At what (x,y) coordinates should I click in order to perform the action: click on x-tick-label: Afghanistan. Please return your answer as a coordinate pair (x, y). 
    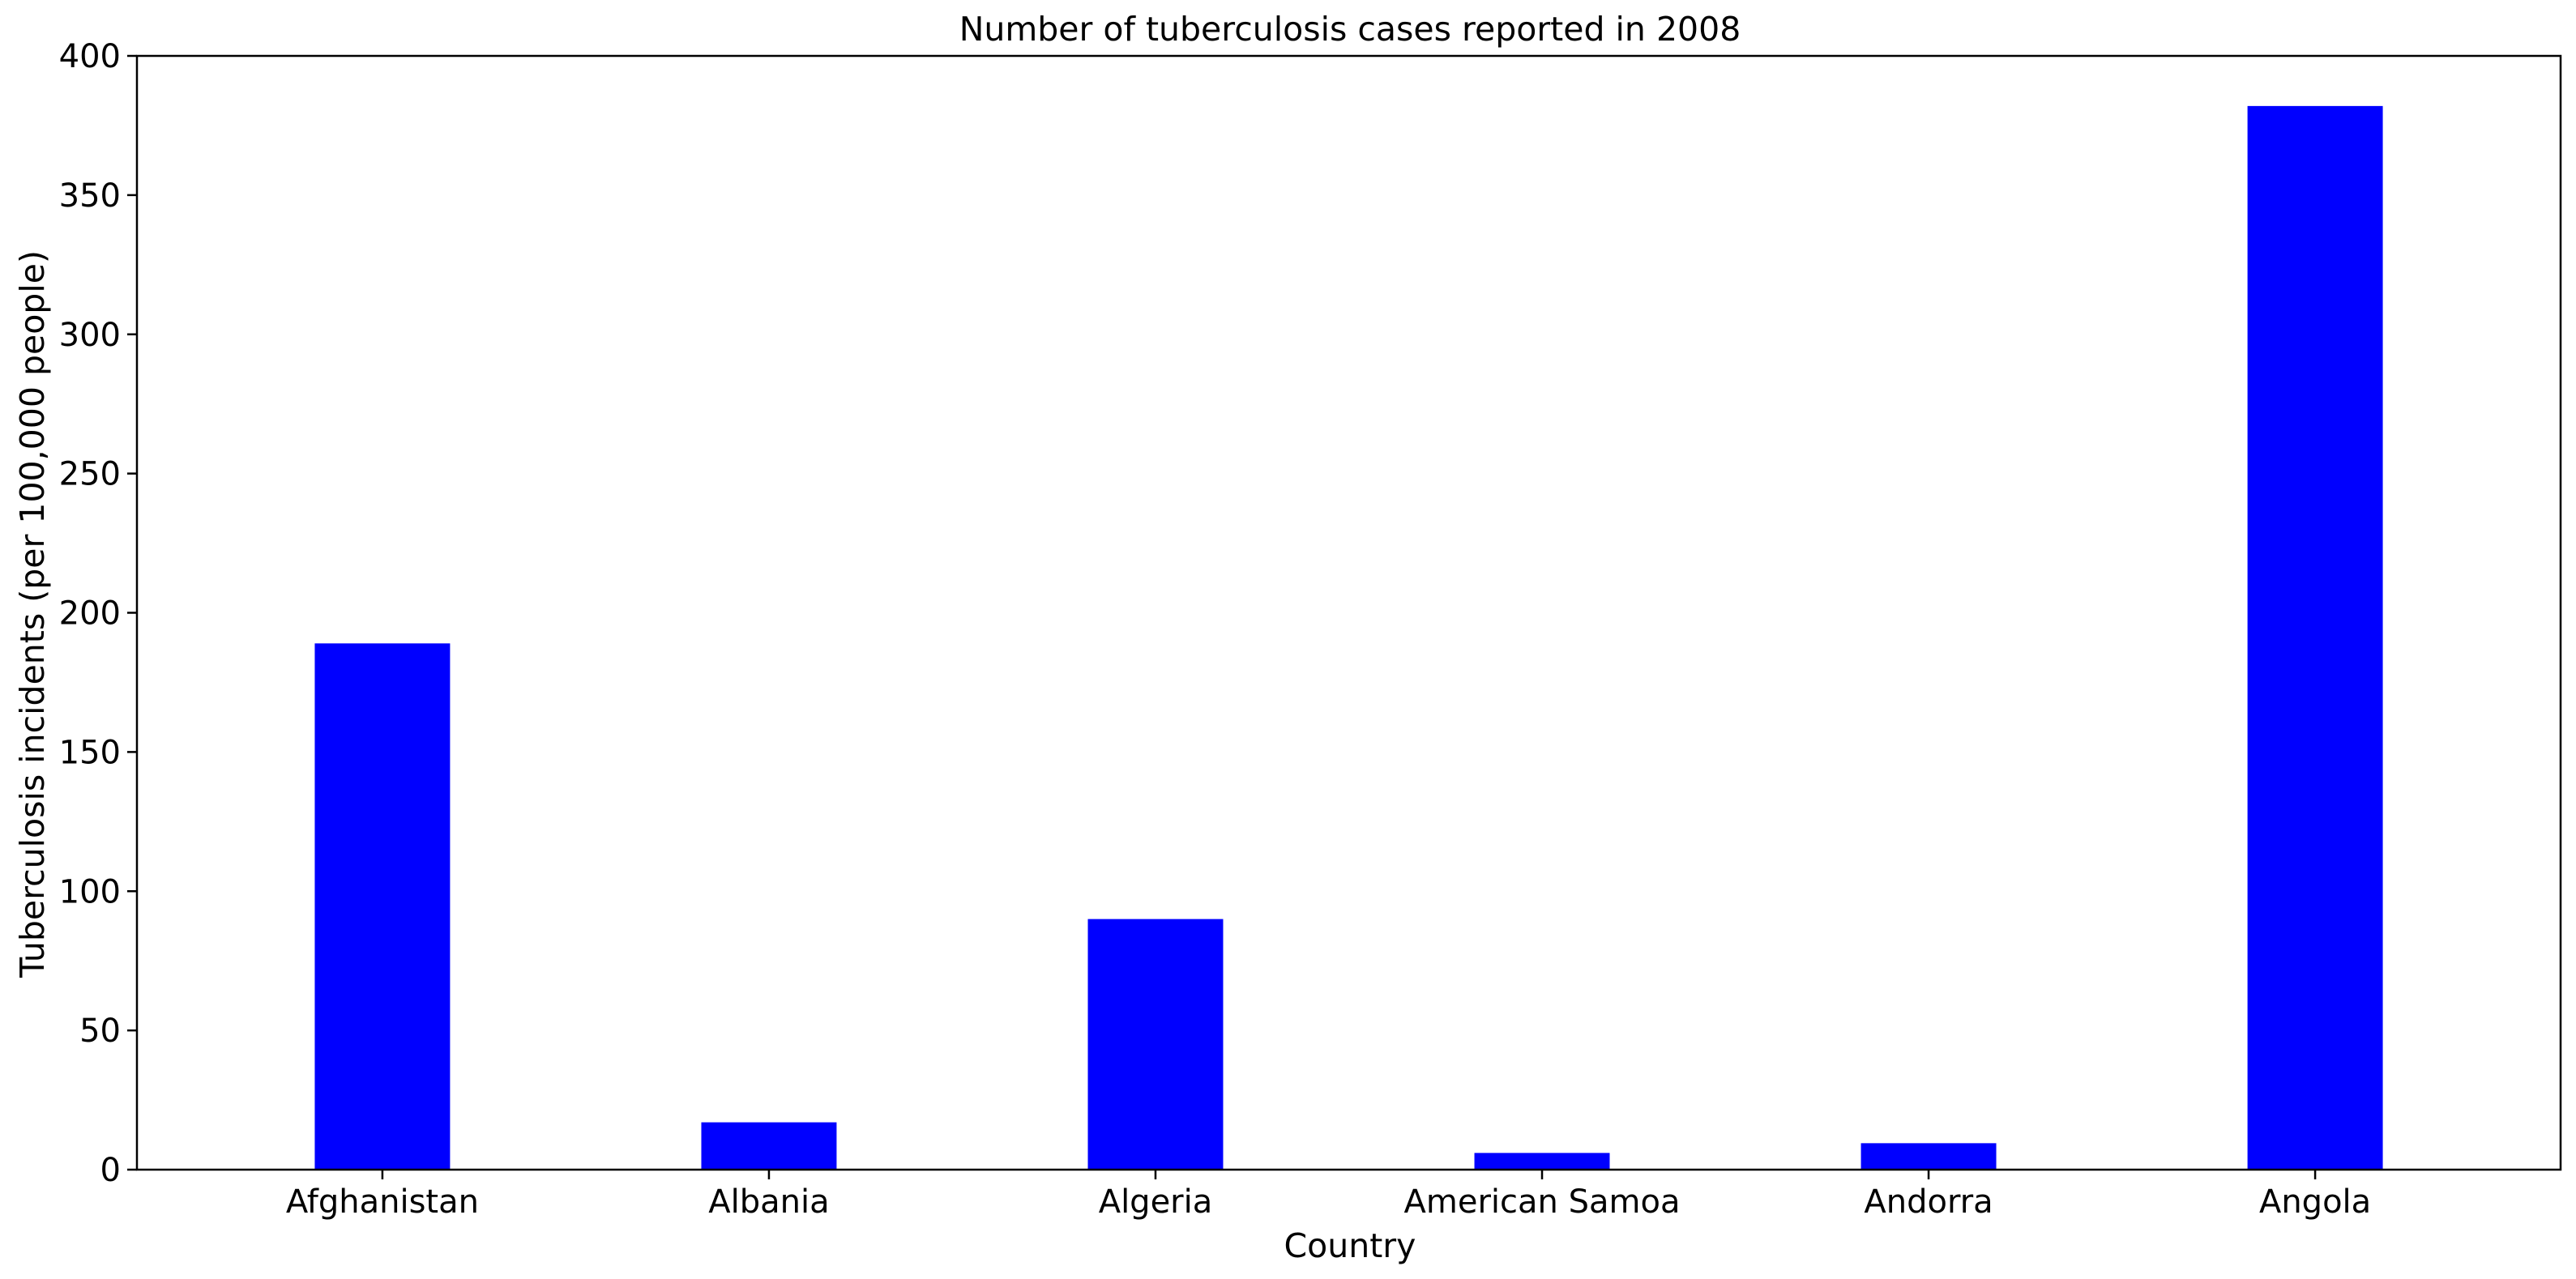
    Looking at the image, I should click on (382, 1202).